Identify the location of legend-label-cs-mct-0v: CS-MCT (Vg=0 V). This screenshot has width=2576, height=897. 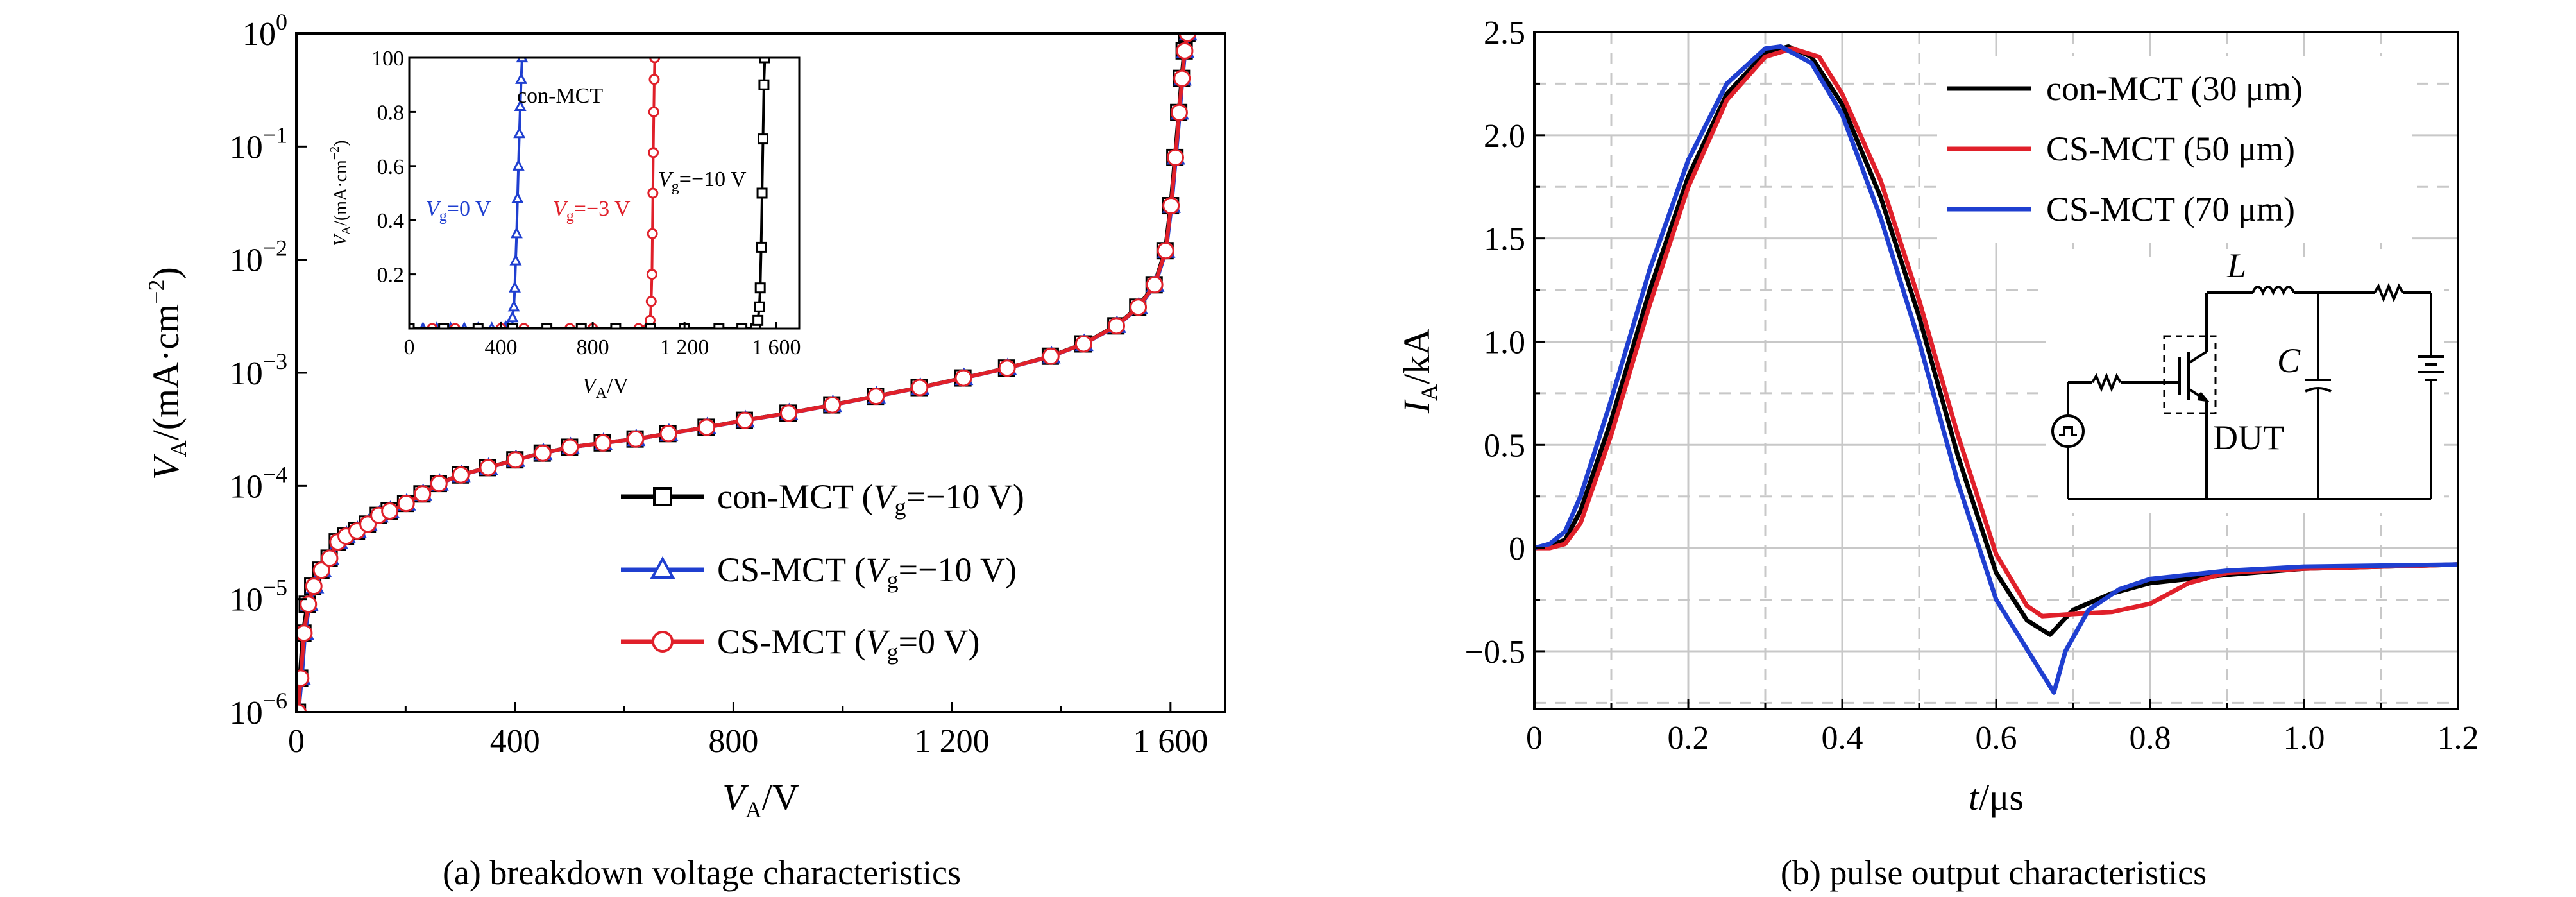
(848, 643).